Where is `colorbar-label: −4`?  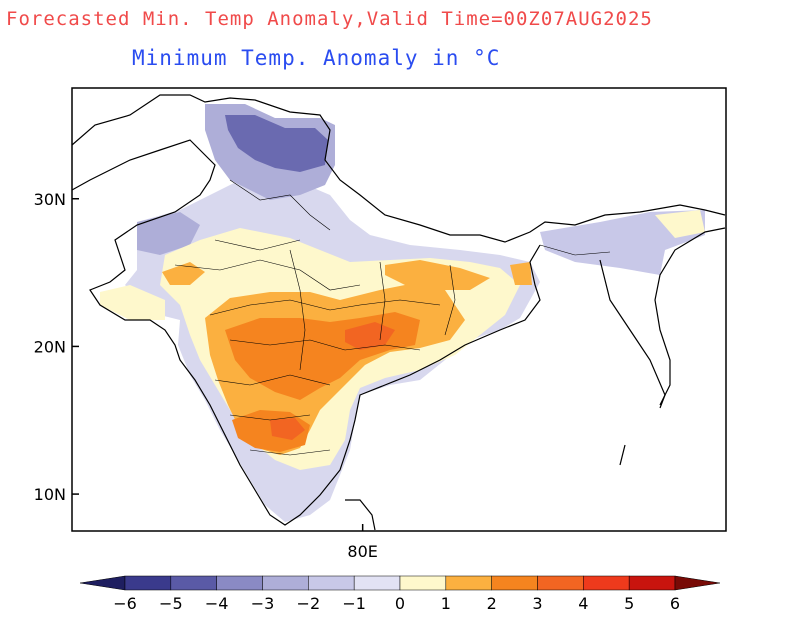
colorbar-label: −4 is located at coordinates (217, 603).